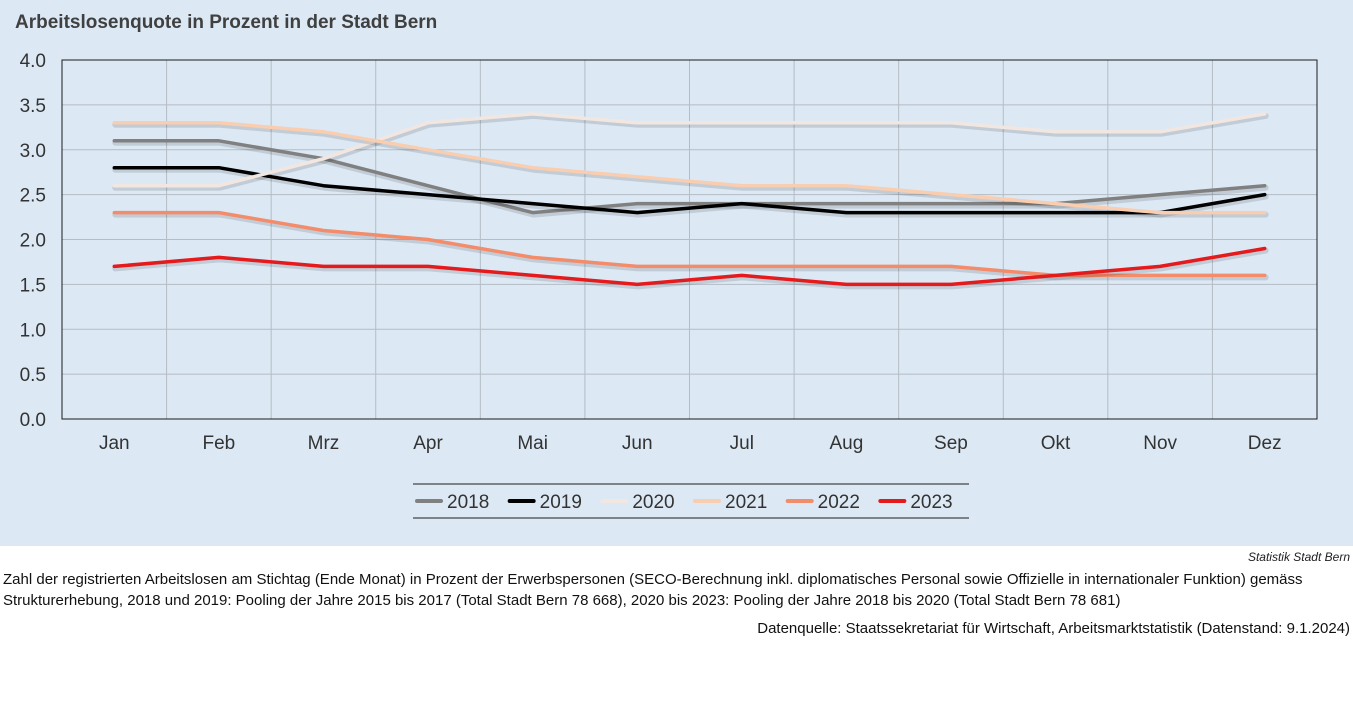  I want to click on x-tick-label: Jul, so click(742, 443).